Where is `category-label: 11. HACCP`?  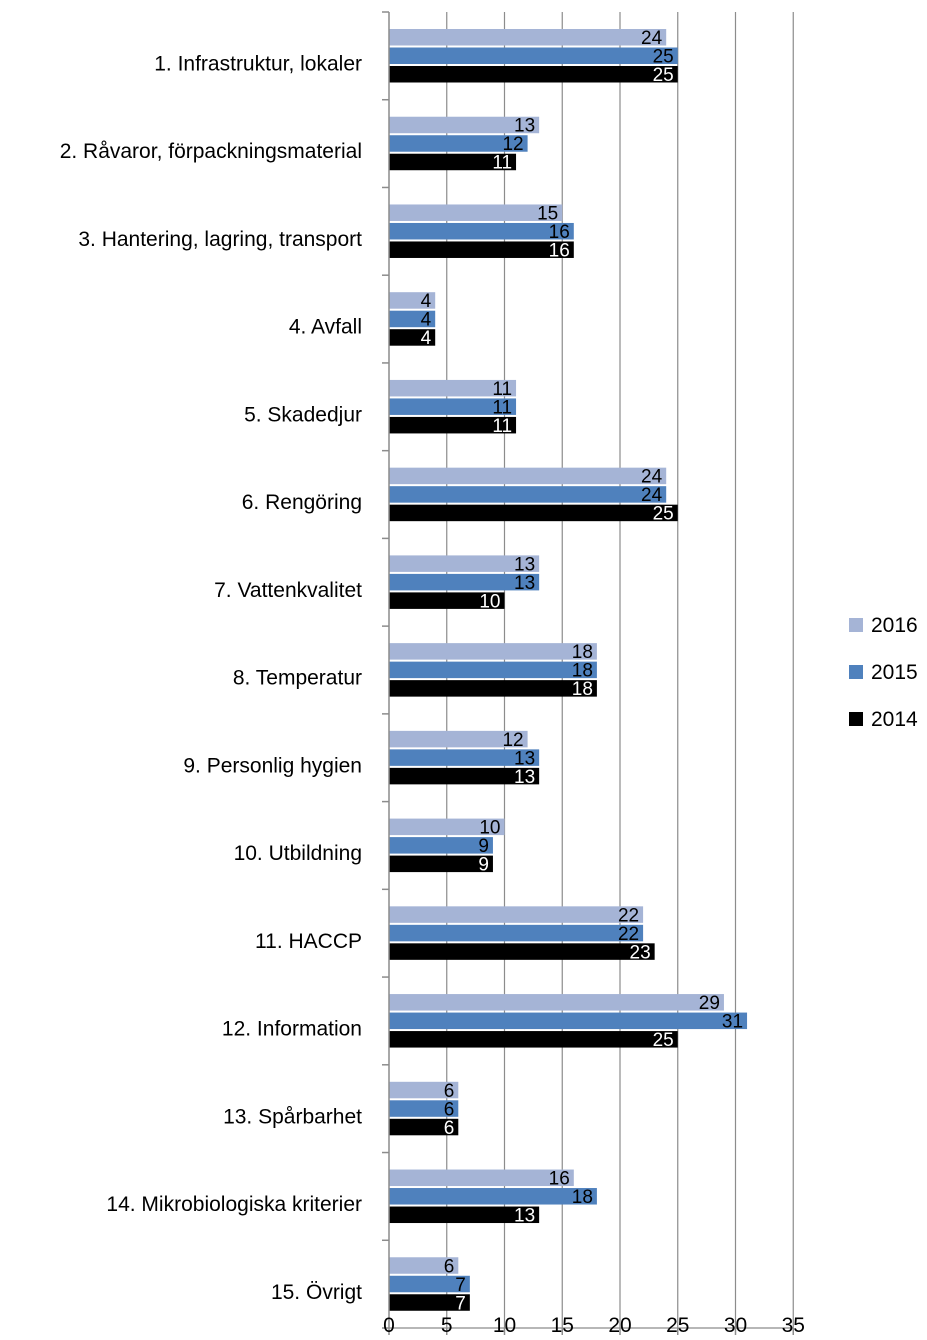
category-label: 11. HACCP is located at coordinates (308, 941).